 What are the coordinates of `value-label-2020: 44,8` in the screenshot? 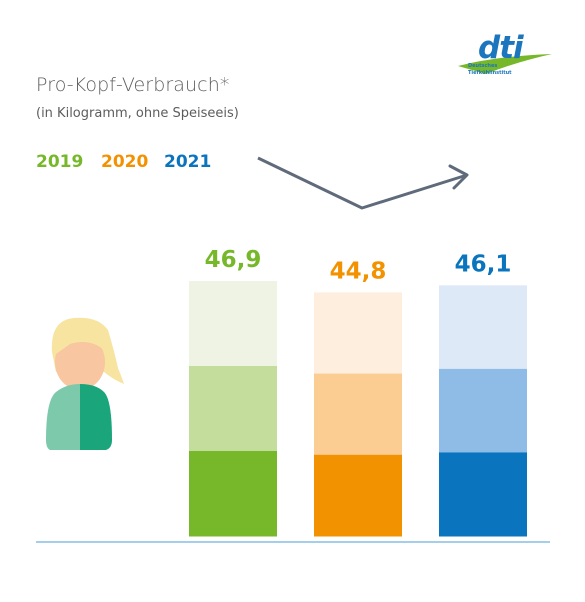 It's located at (358, 271).